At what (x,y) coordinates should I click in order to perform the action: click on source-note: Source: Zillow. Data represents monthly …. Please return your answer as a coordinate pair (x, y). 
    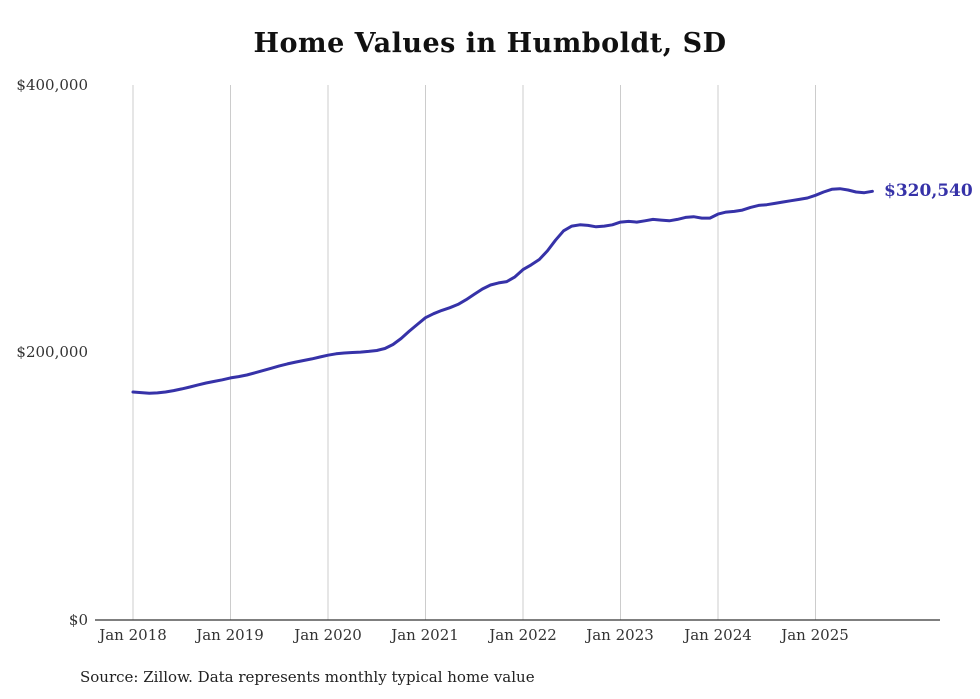
    Looking at the image, I should click on (307, 677).